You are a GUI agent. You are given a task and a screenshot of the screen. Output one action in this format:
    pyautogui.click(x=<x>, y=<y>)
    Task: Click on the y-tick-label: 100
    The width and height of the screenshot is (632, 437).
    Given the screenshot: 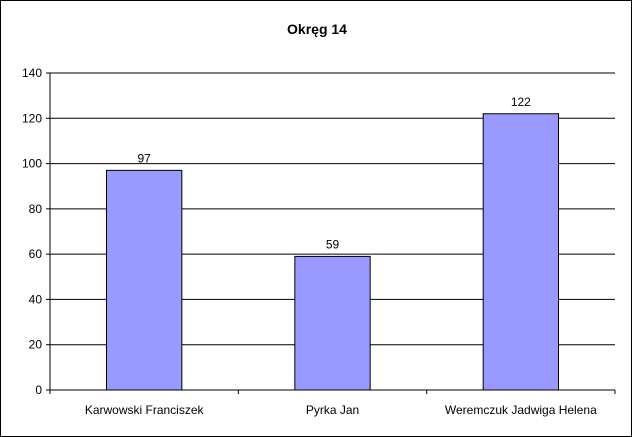 What is the action you would take?
    pyautogui.click(x=32, y=164)
    